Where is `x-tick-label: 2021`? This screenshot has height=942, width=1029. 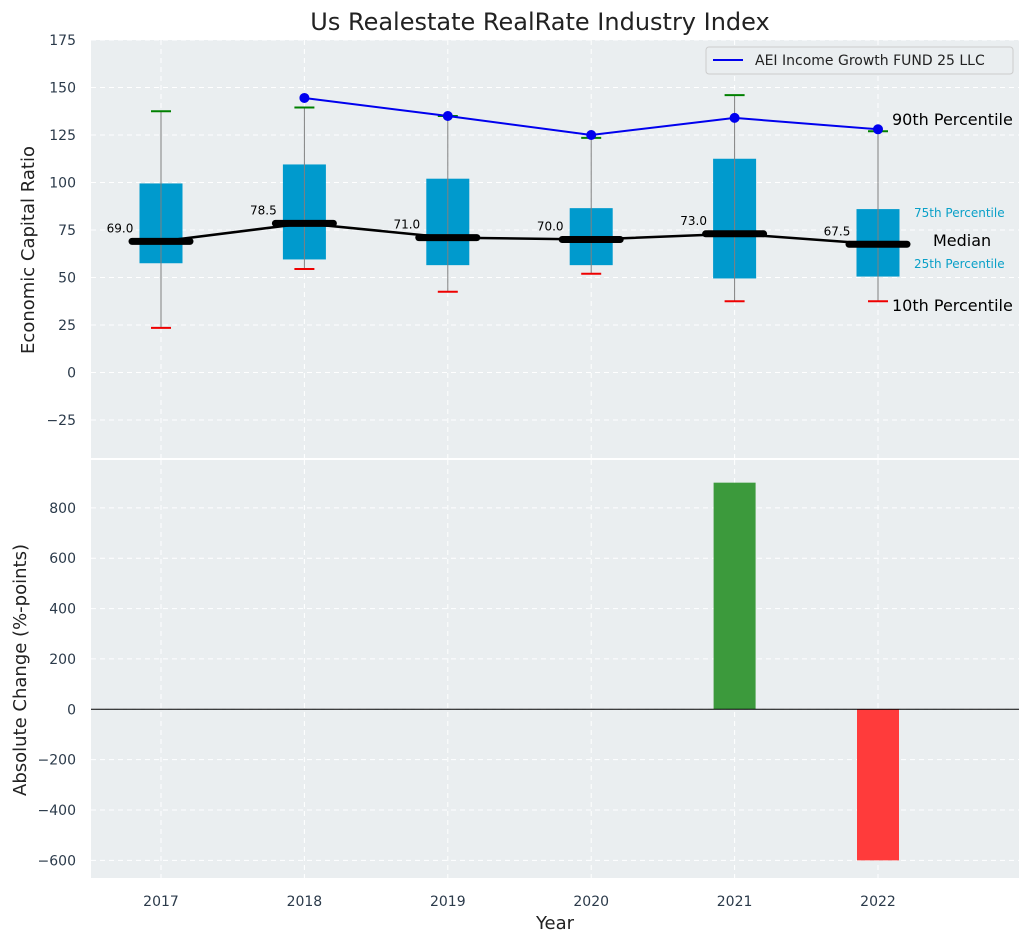
x-tick-label: 2021 is located at coordinates (735, 902).